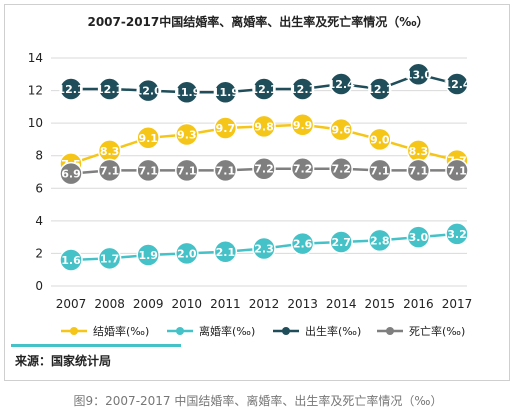 This screenshot has width=516, height=417. What do you see at coordinates (264, 304) in the screenshot?
I see `x-tick-label: 2012` at bounding box center [264, 304].